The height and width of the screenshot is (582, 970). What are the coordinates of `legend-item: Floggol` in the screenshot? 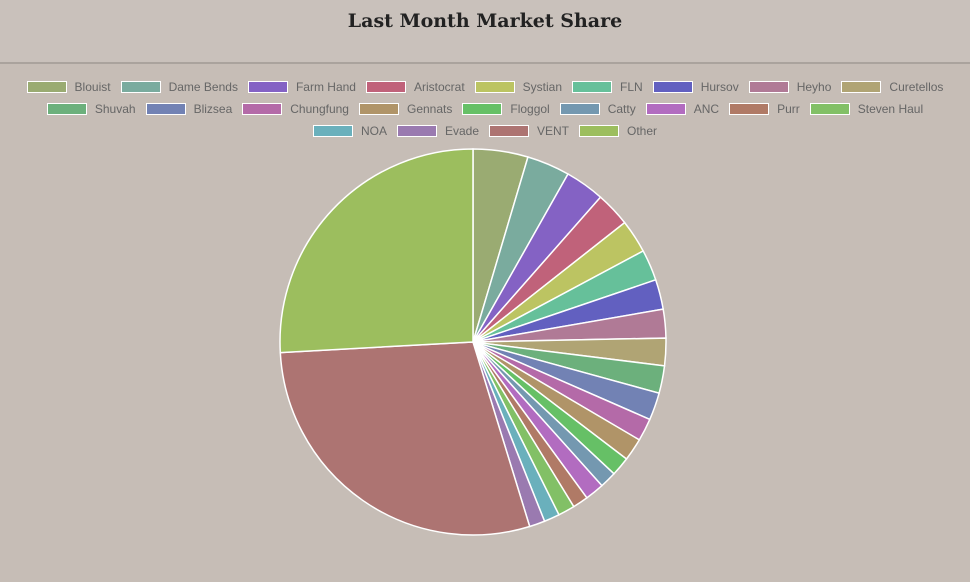 It's located at (506, 109).